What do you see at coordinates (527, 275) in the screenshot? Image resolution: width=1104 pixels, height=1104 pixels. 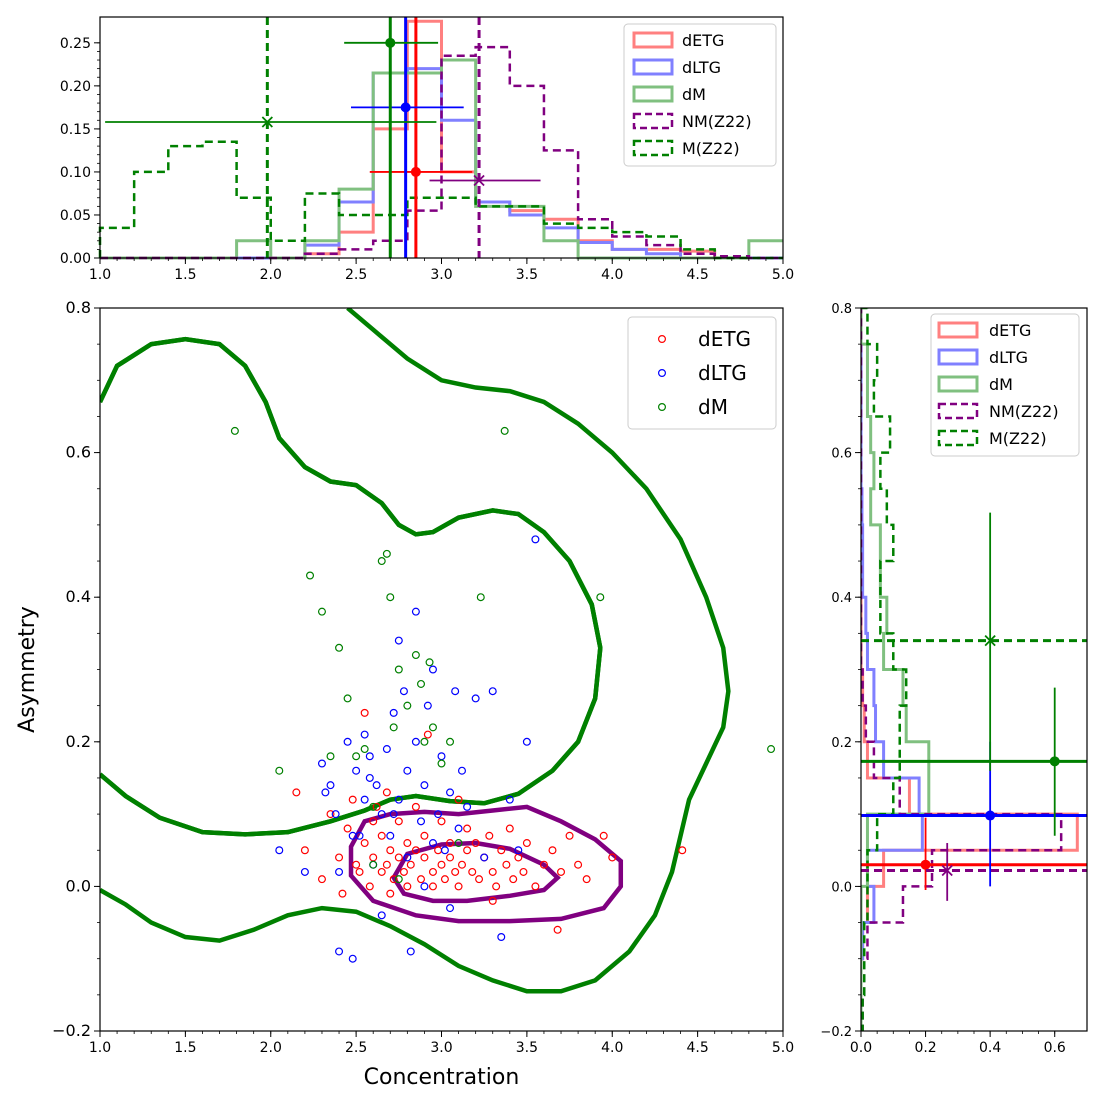 I see `top-xtick-label: 3.5` at bounding box center [527, 275].